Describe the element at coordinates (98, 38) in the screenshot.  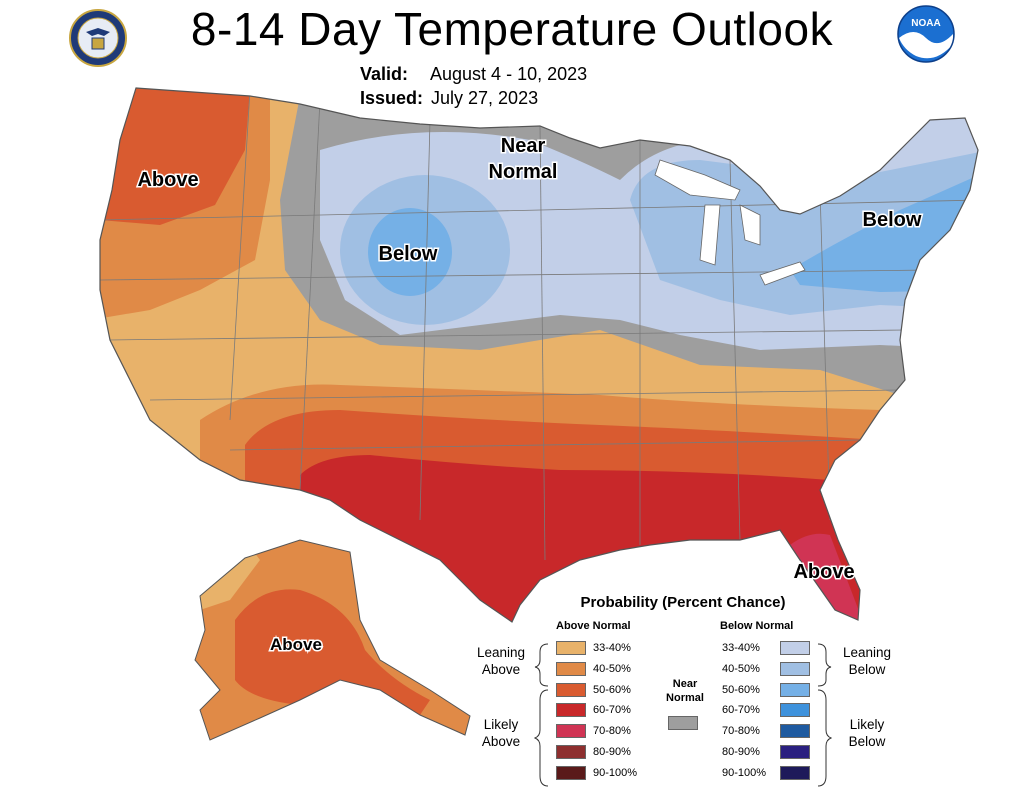
I see `commerce-seal-logo` at that location.